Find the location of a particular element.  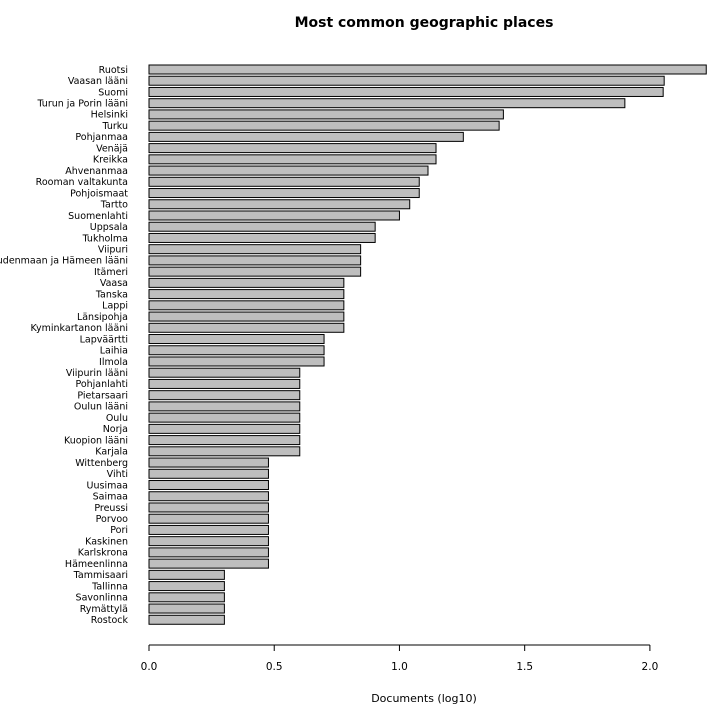

category-label-46: Tallinna is located at coordinates (109, 586).